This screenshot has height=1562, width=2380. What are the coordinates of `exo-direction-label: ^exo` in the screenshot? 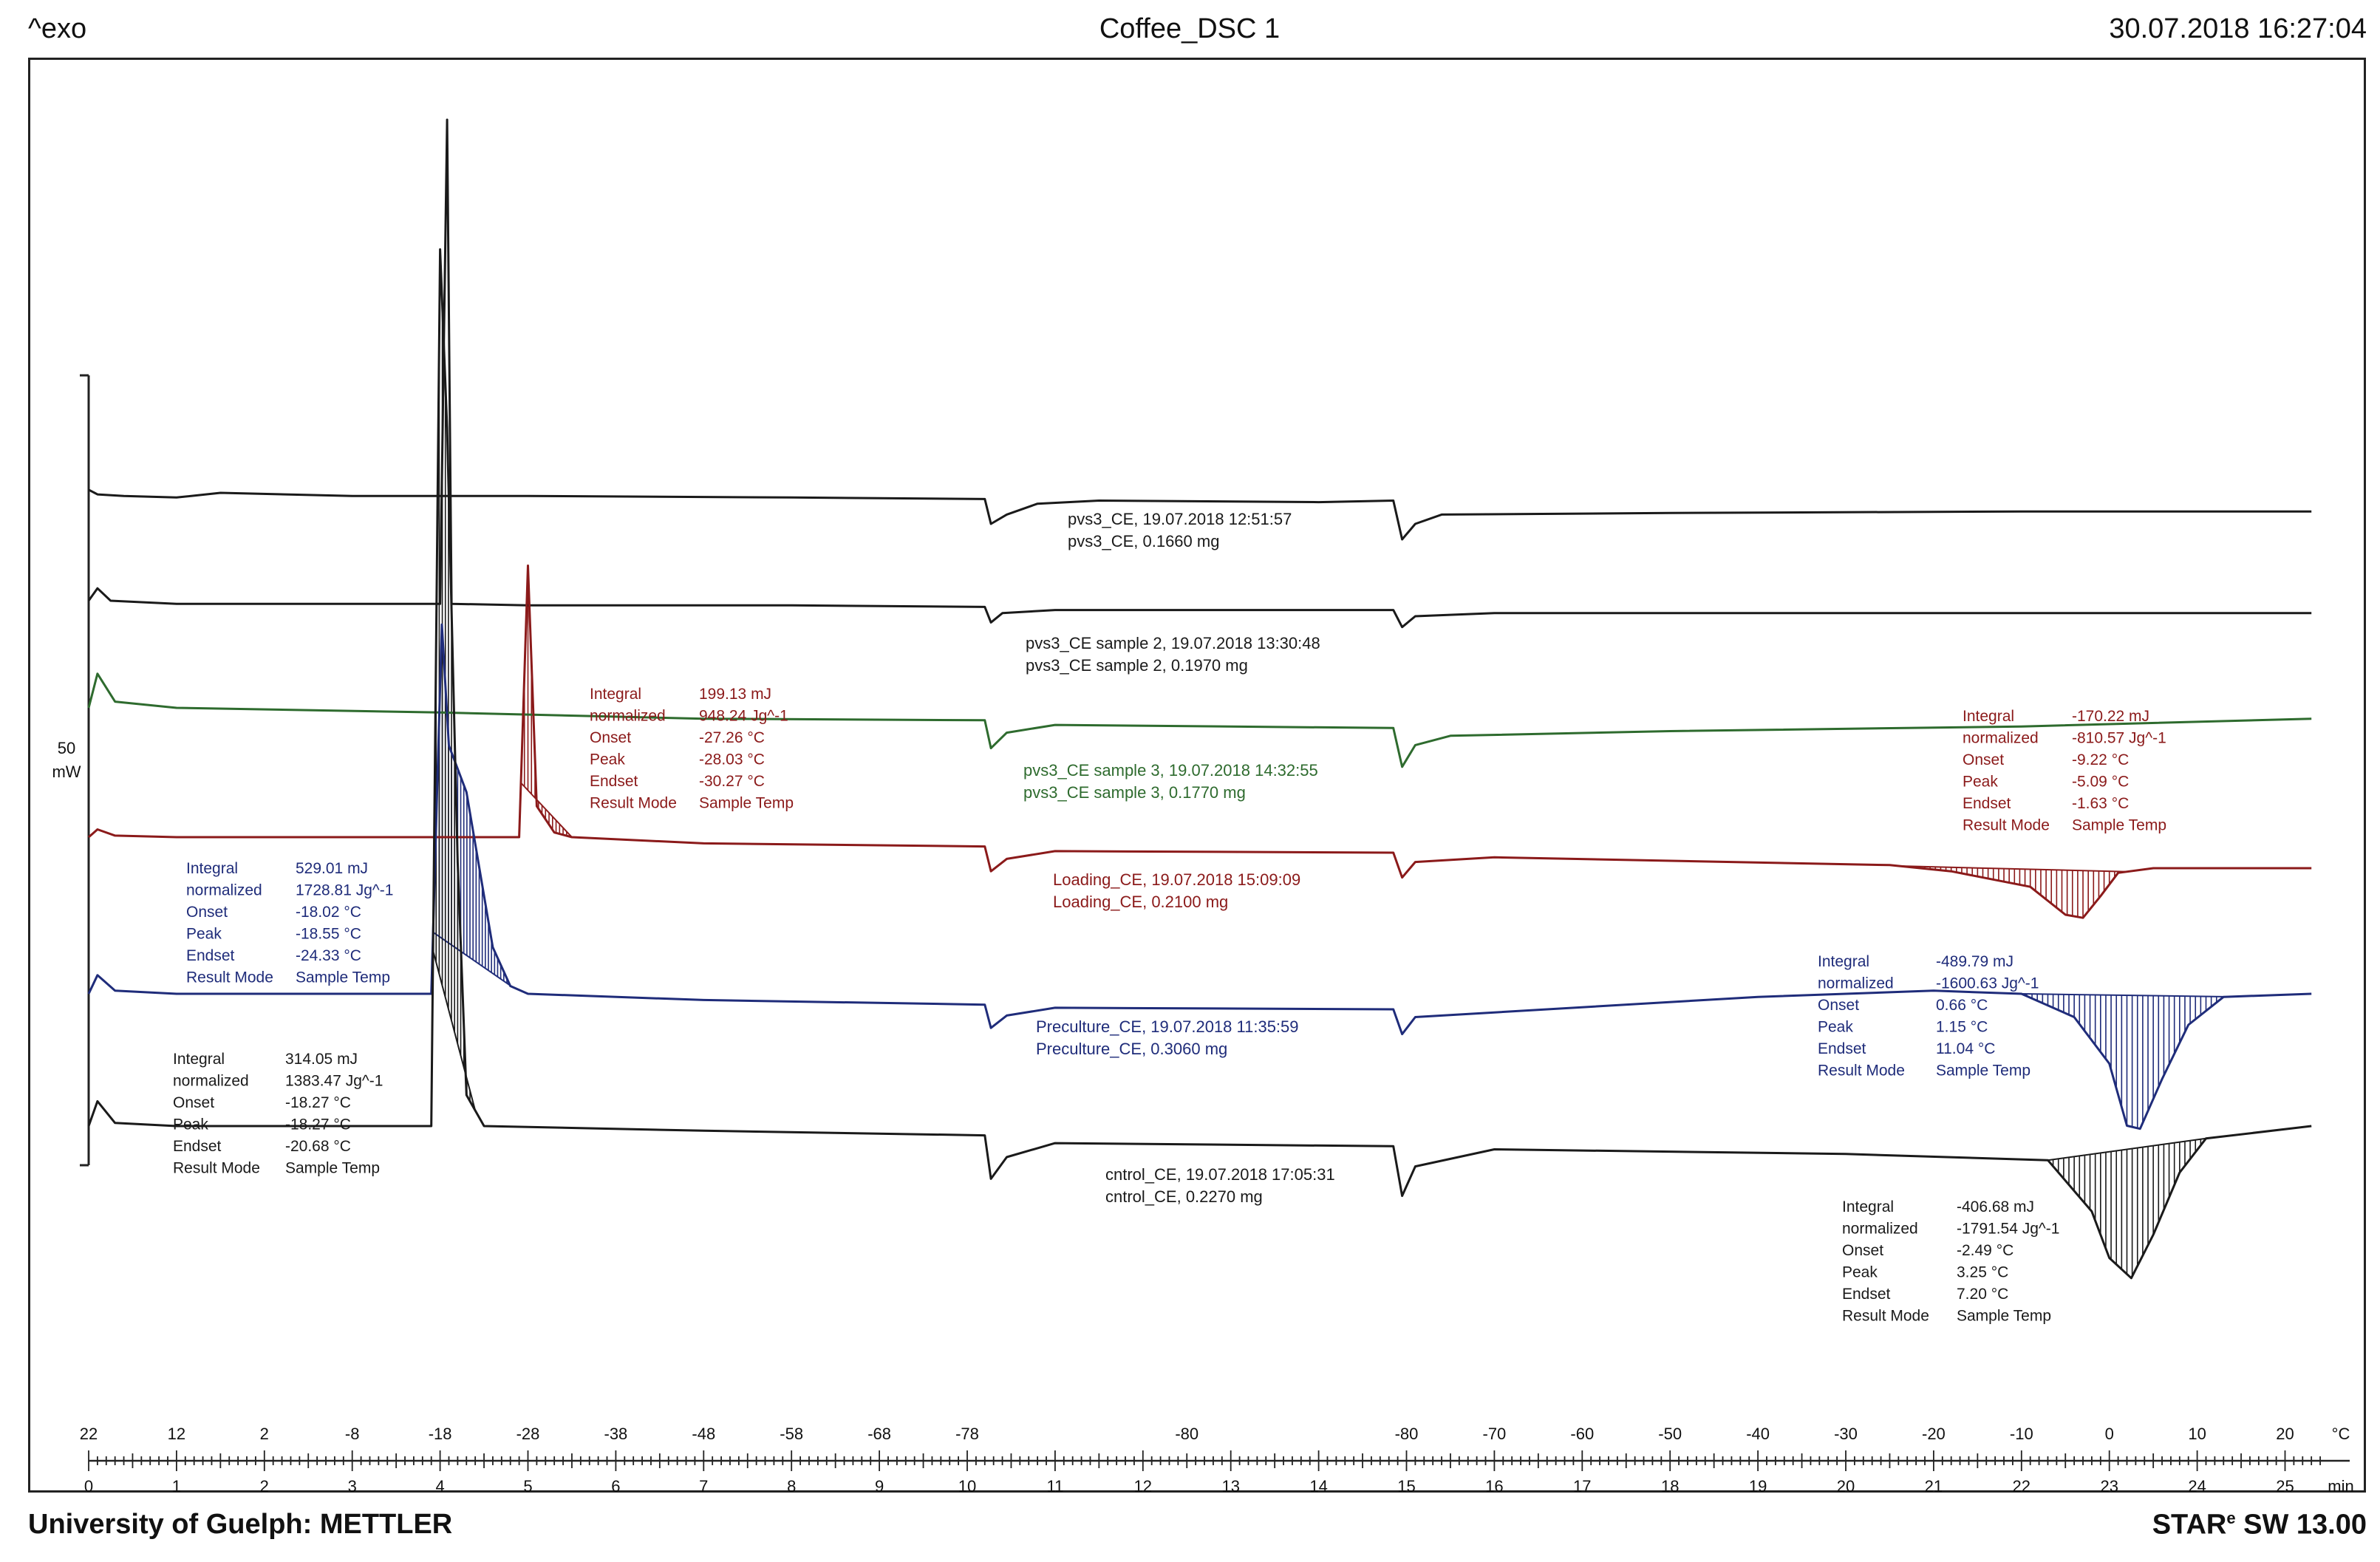 It's located at (57, 28).